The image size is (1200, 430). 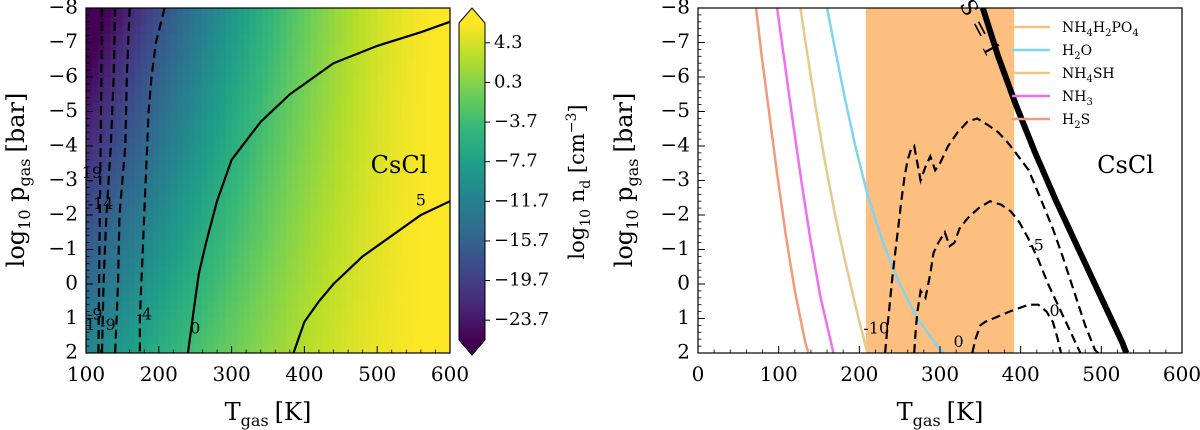 I want to click on y-tick-label: −7, so click(x=63, y=41).